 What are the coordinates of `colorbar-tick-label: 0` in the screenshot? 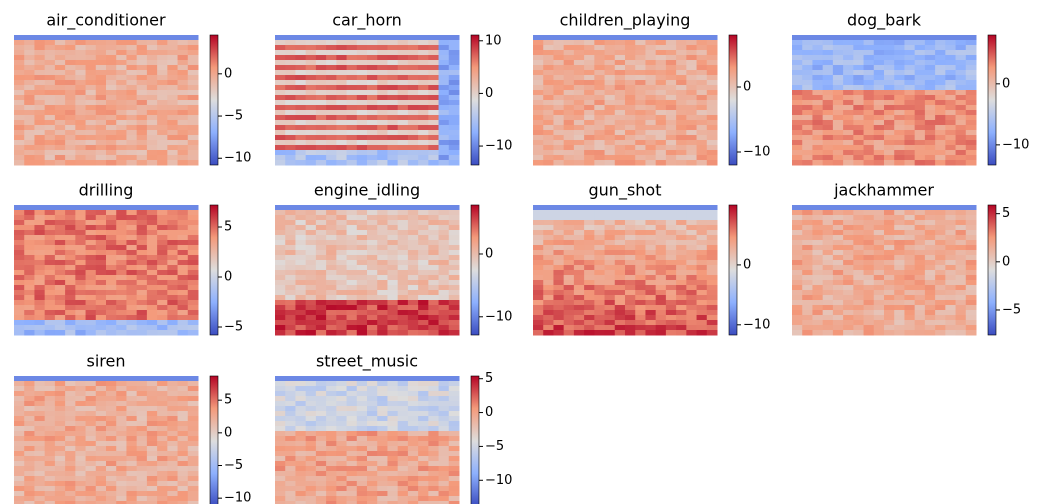 It's located at (228, 432).